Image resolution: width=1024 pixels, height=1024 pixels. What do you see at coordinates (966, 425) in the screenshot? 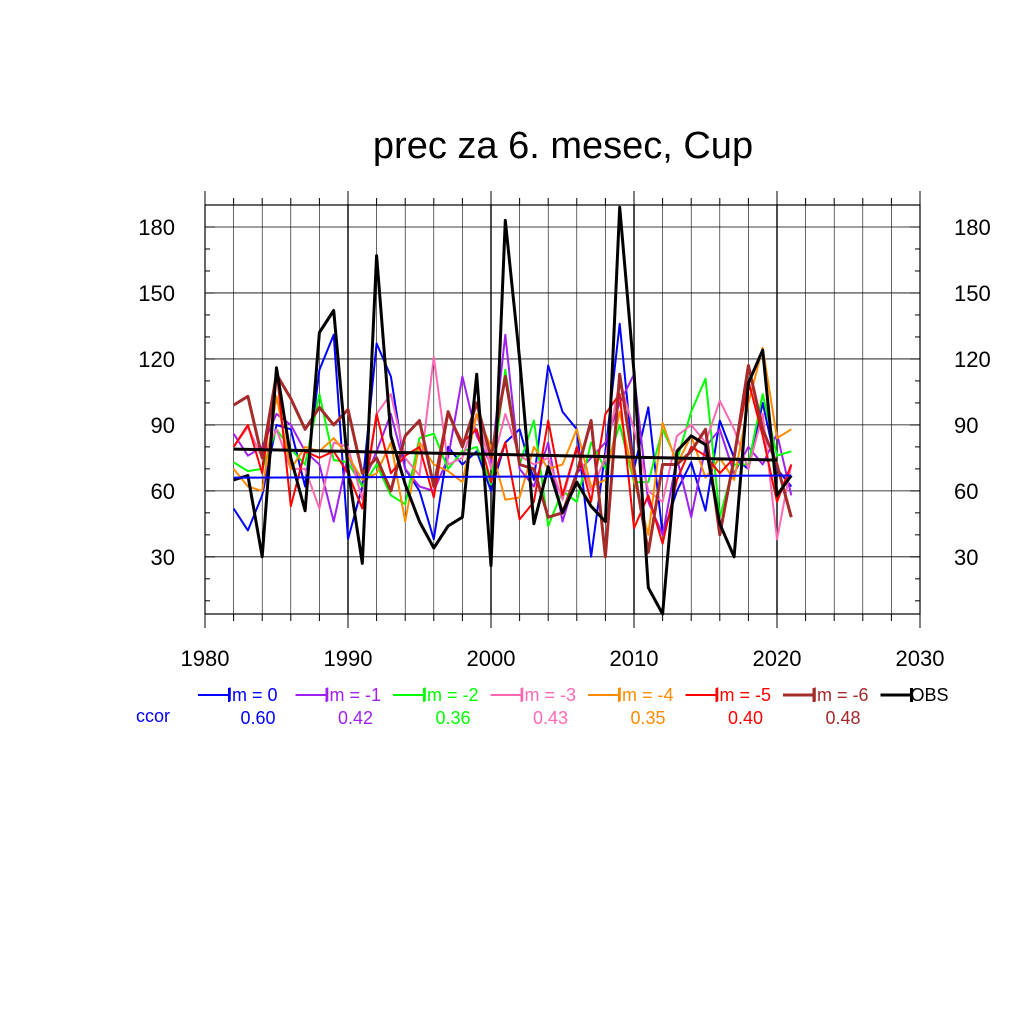
I see `y-tick-label-right: 90` at bounding box center [966, 425].